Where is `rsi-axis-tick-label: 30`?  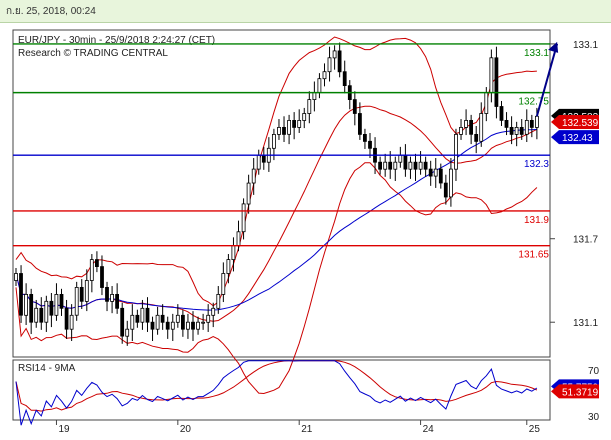
rsi-axis-tick-label: 30 is located at coordinates (594, 417).